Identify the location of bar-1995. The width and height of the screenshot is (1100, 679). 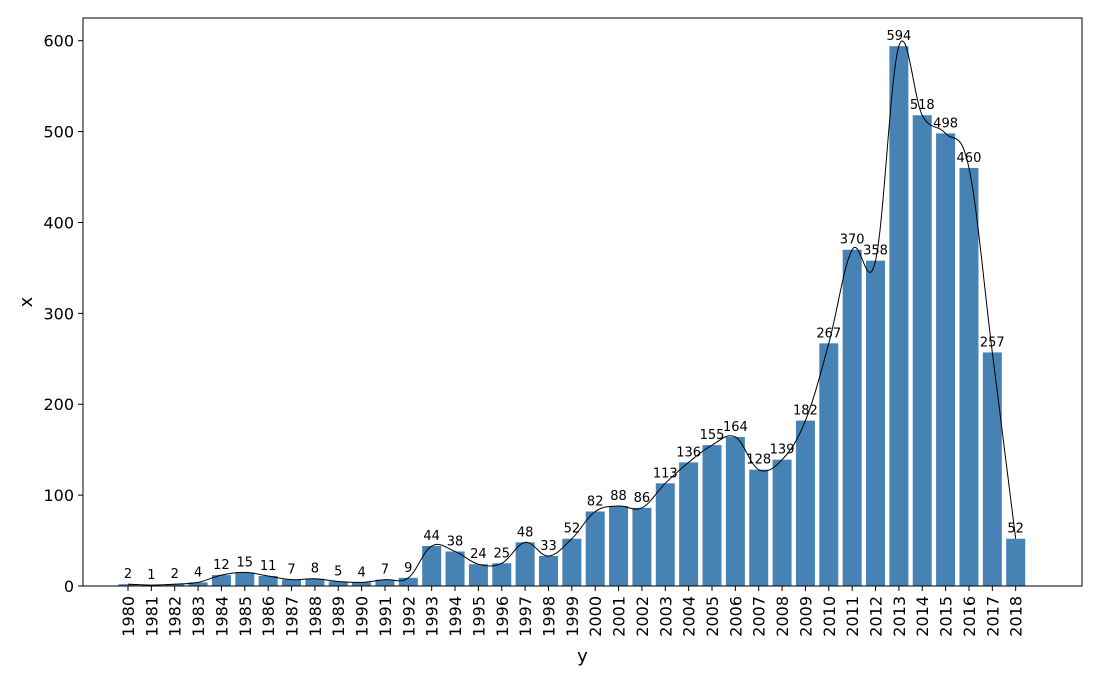
(478, 575).